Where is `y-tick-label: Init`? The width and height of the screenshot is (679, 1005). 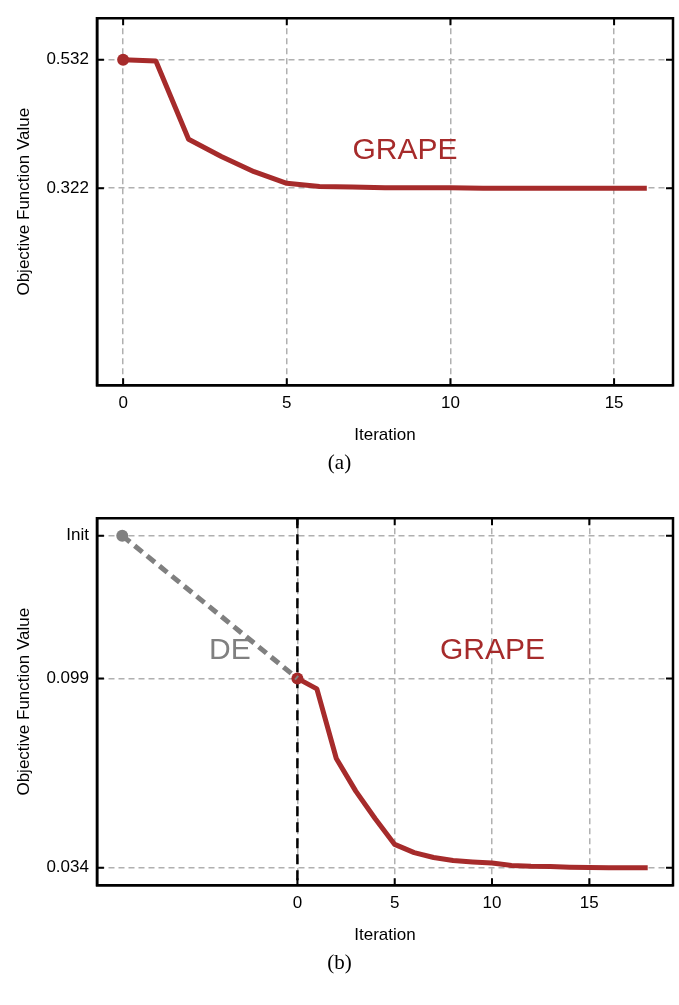
y-tick-label: Init is located at coordinates (78, 535).